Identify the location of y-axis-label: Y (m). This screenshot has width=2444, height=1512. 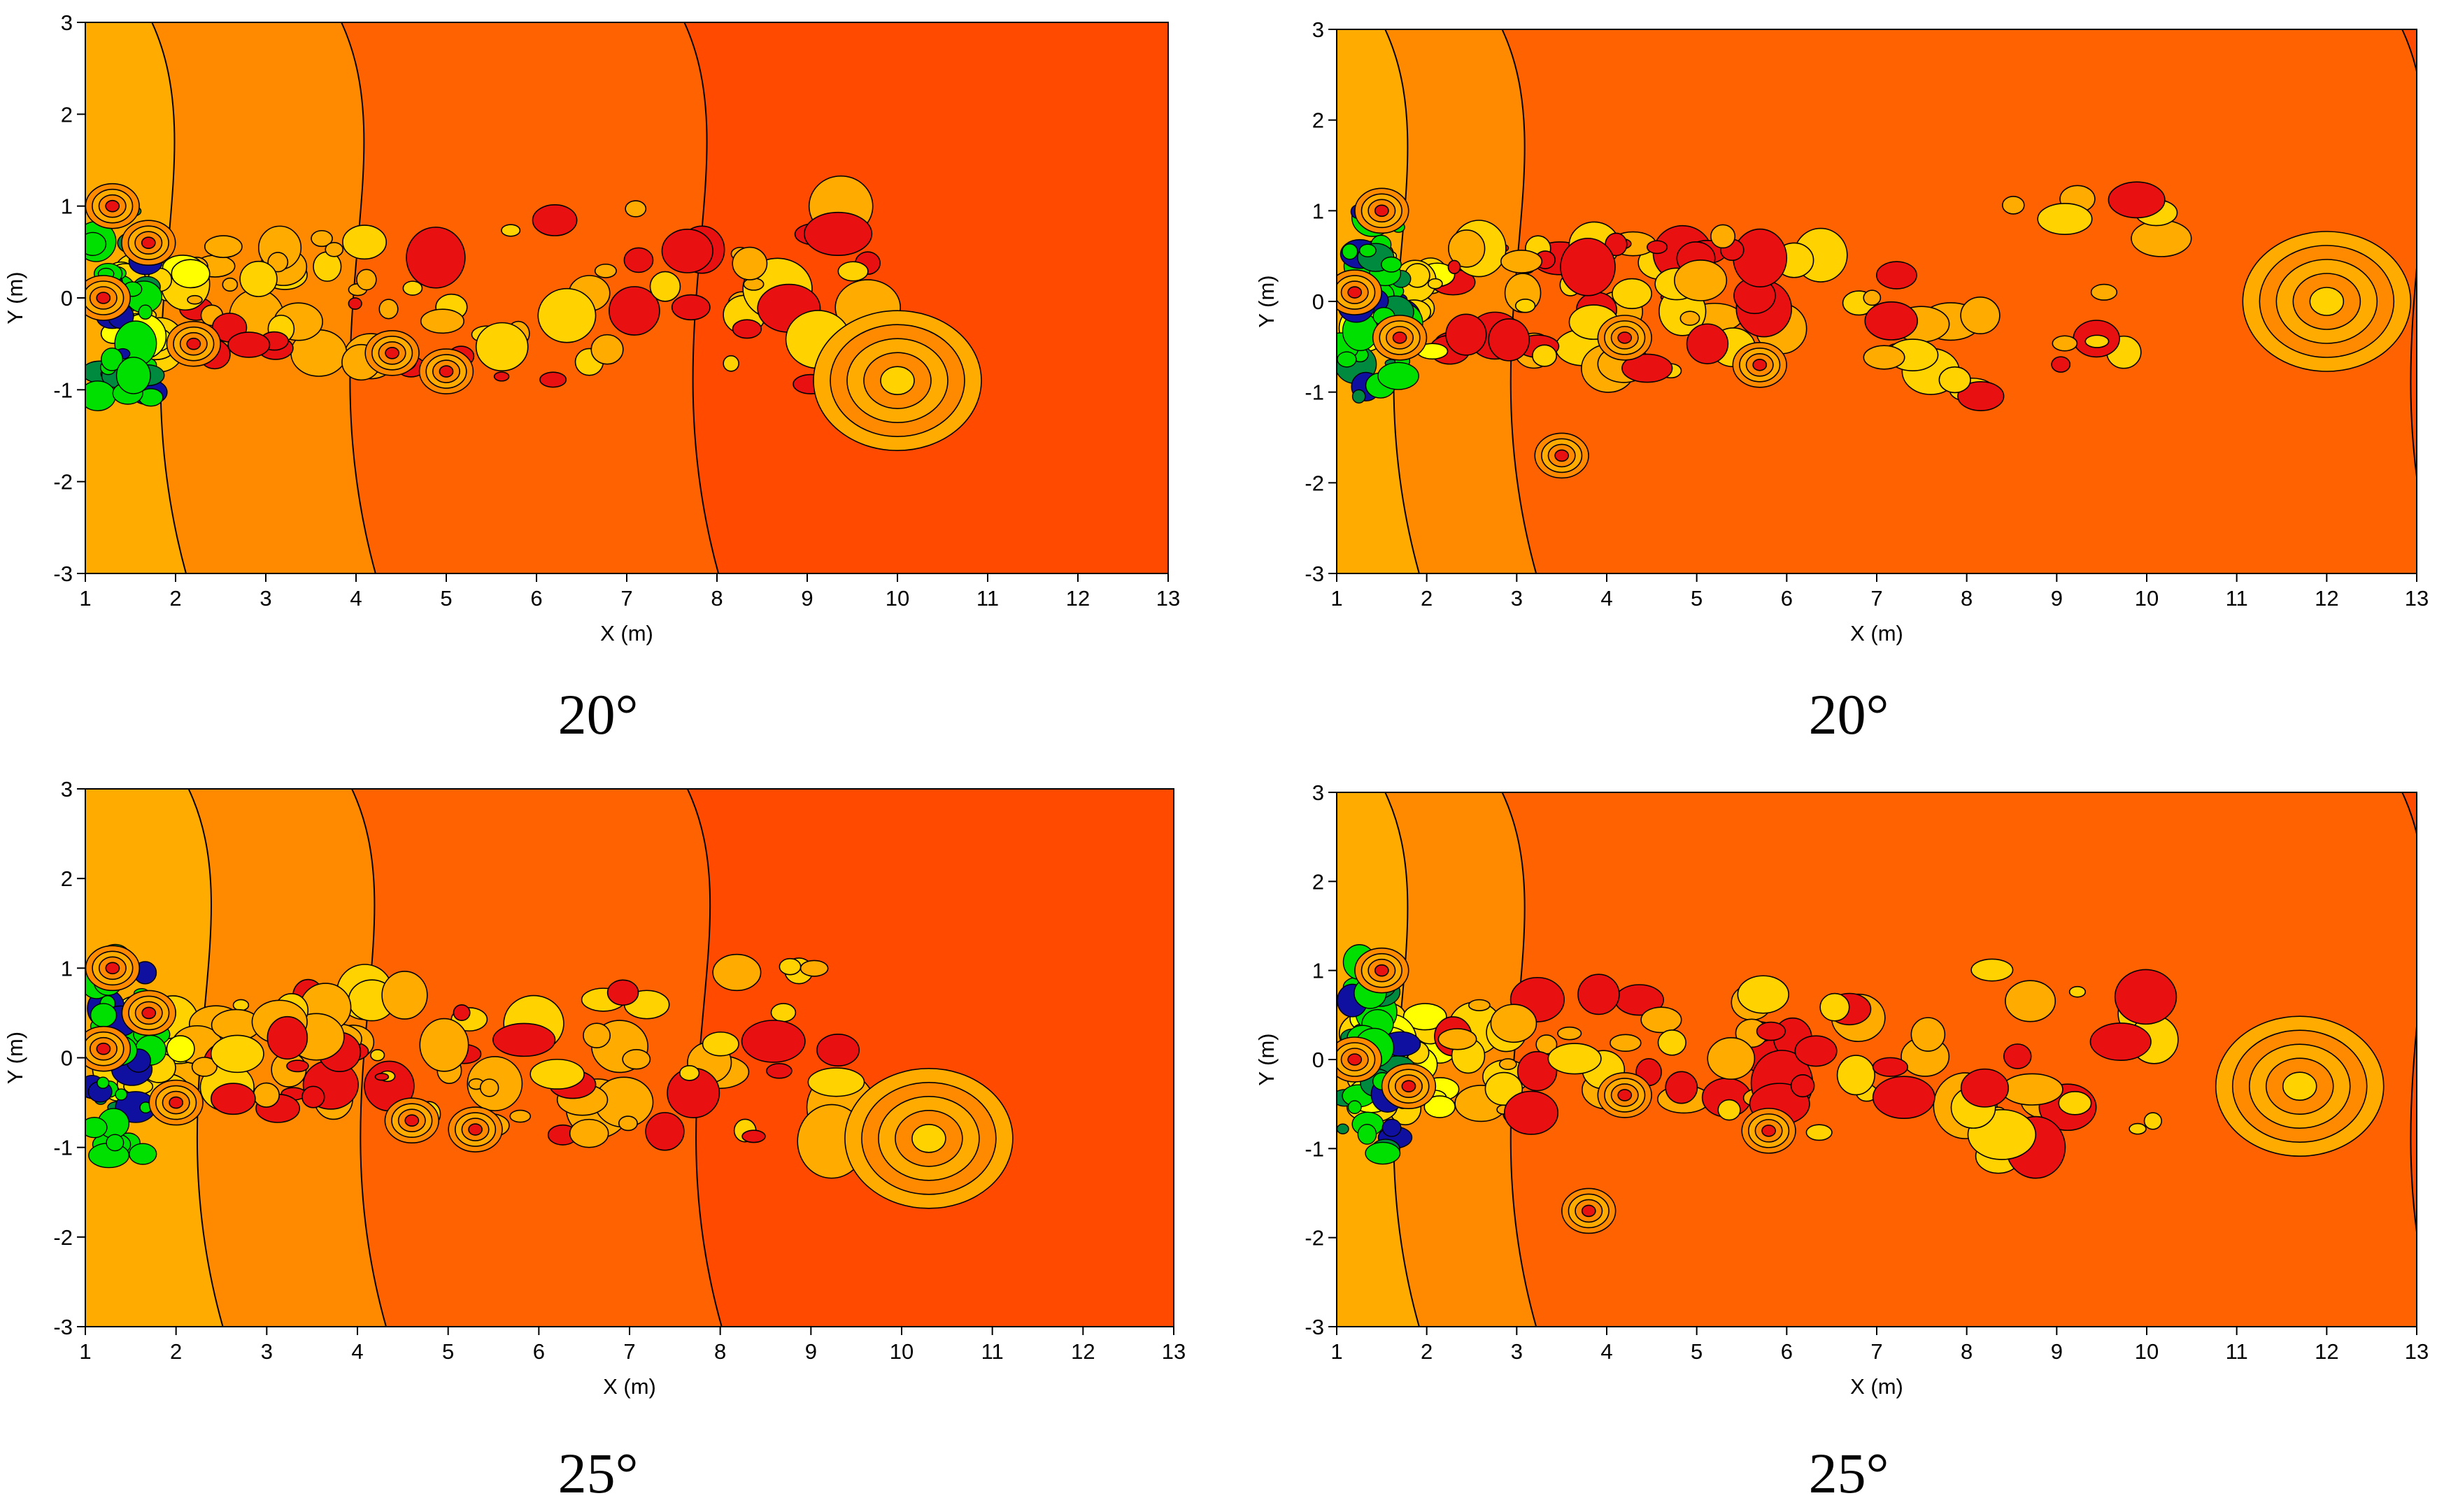
(1266, 1059).